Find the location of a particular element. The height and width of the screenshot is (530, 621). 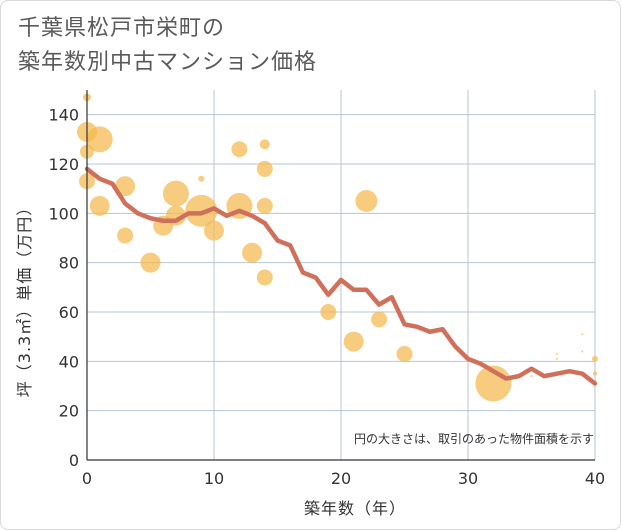

x-tick-label: 40 is located at coordinates (595, 478).